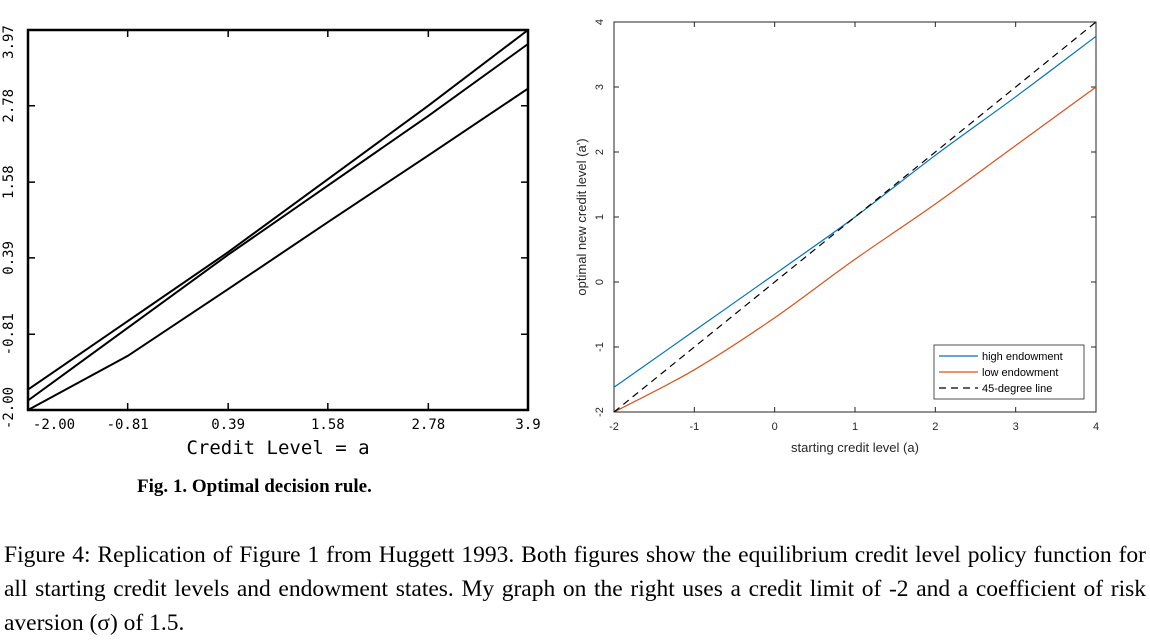 The height and width of the screenshot is (640, 1150). Describe the element at coordinates (600, 22) in the screenshot. I see `y-tick-label: 4` at that location.